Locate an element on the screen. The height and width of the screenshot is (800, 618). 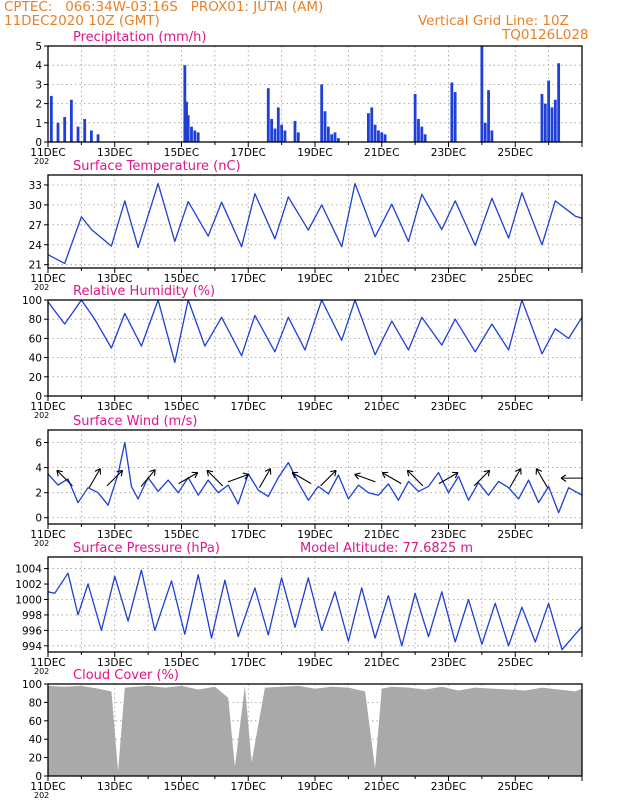
y-tick-label: 1004 is located at coordinates (28, 570).